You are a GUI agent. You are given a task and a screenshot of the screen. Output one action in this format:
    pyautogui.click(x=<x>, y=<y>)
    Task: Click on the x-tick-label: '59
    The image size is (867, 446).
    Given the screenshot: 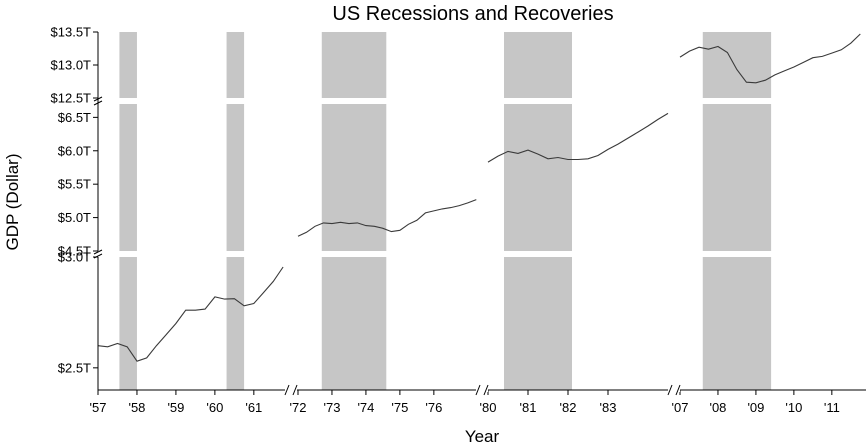 What is the action you would take?
    pyautogui.click(x=175, y=407)
    